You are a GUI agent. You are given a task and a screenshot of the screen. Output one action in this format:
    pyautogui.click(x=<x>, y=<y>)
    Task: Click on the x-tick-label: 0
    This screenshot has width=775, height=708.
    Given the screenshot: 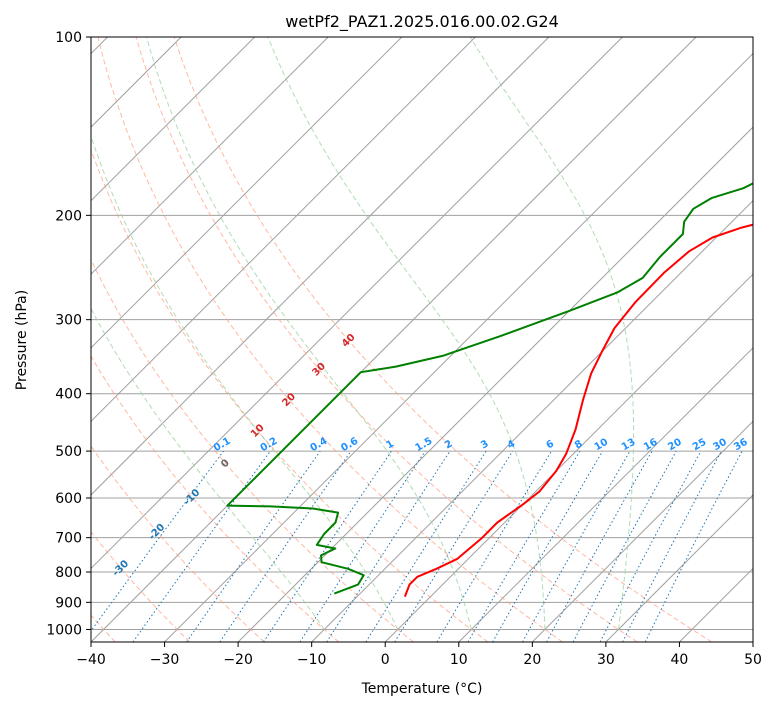 What is the action you would take?
    pyautogui.click(x=385, y=660)
    